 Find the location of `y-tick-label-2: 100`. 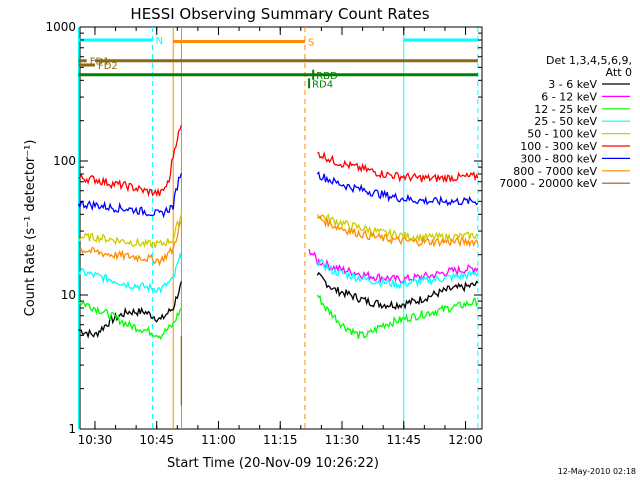

y-tick-label-2: 100 is located at coordinates (64, 161).